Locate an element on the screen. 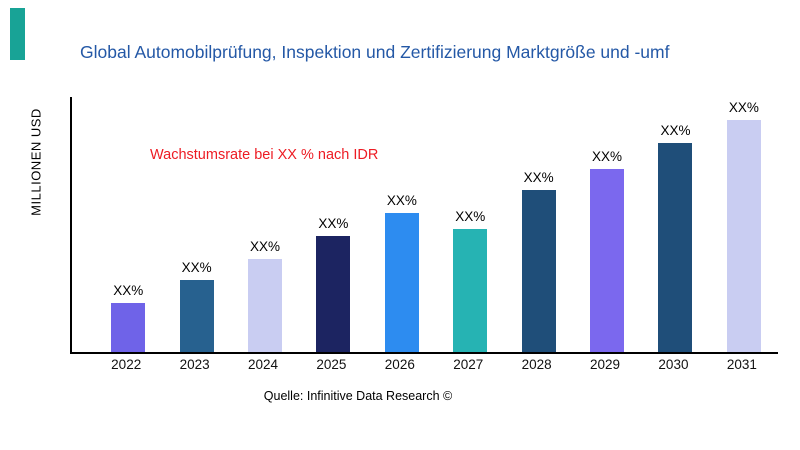  x-tick-label: 2030 is located at coordinates (673, 364).